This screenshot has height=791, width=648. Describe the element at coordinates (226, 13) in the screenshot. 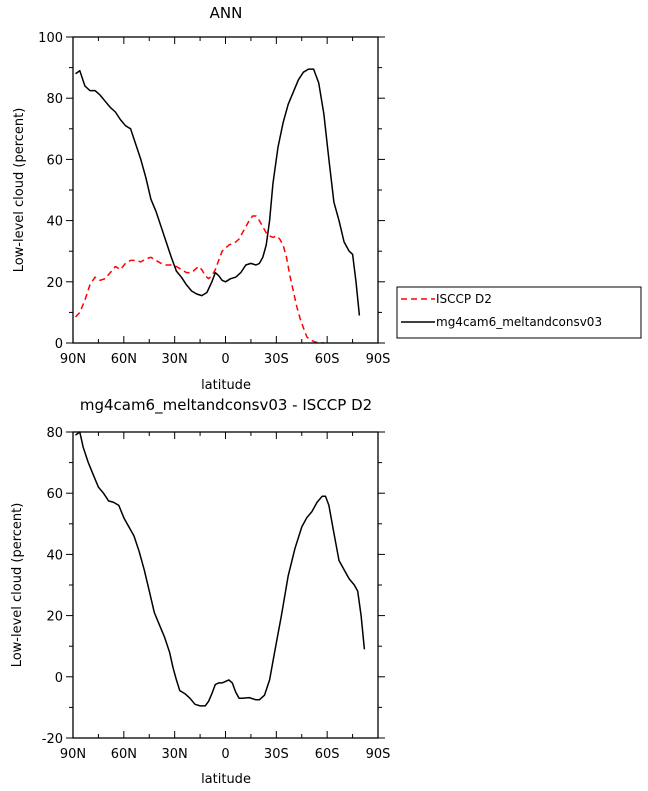

I see `chart-title: ANN` at that location.